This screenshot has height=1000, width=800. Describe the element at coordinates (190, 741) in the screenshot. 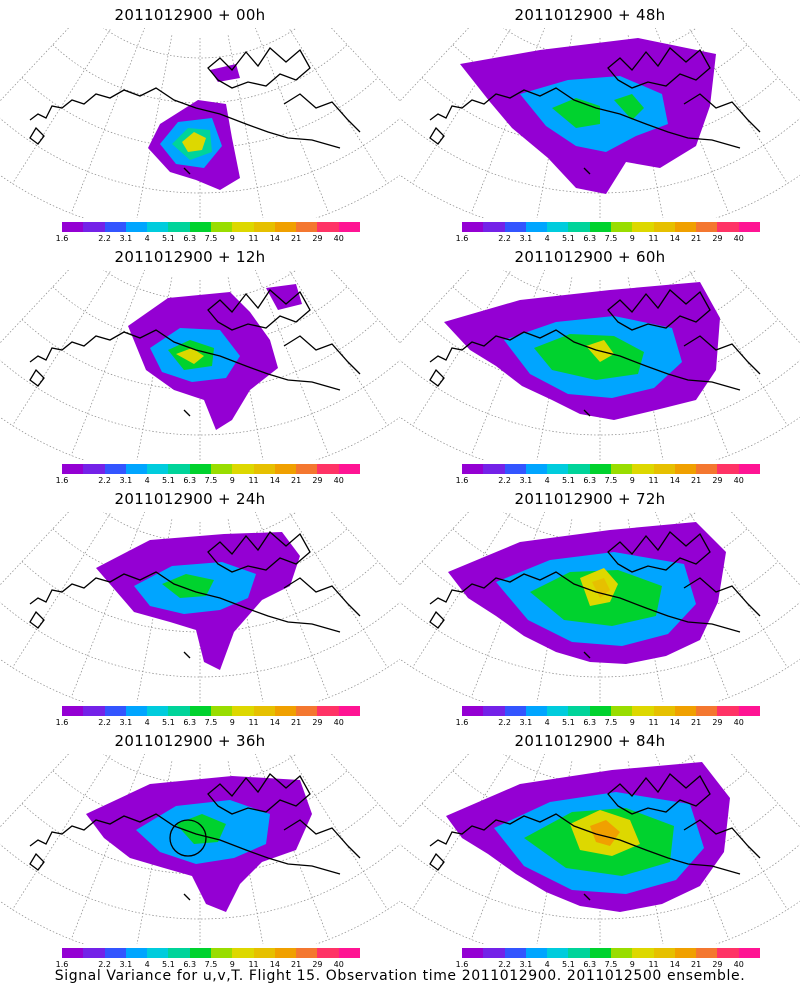

I see `panel-title: 2011012900 + 36h` at that location.